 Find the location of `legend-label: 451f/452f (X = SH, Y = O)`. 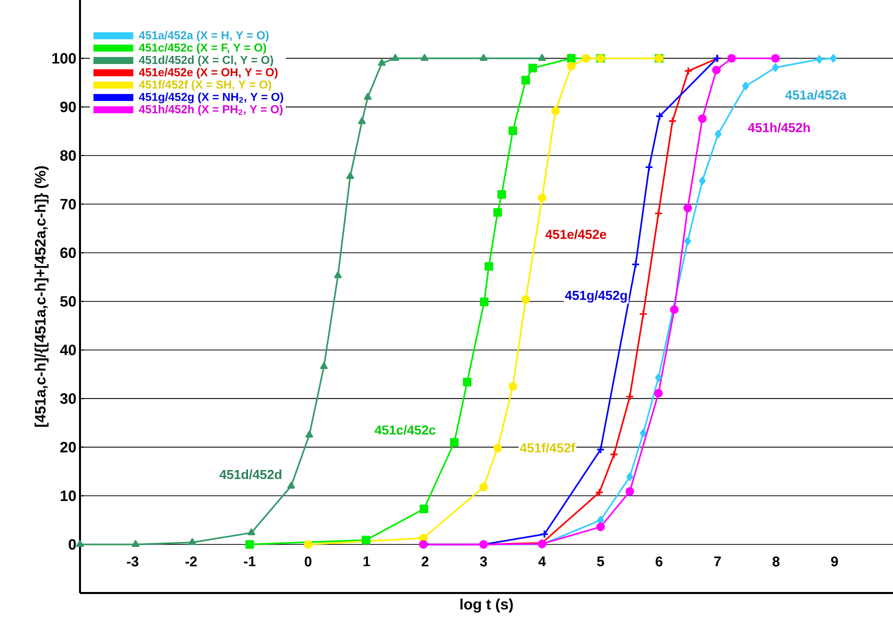

legend-label: 451f/452f (X = SH, Y = O) is located at coordinates (205, 85).